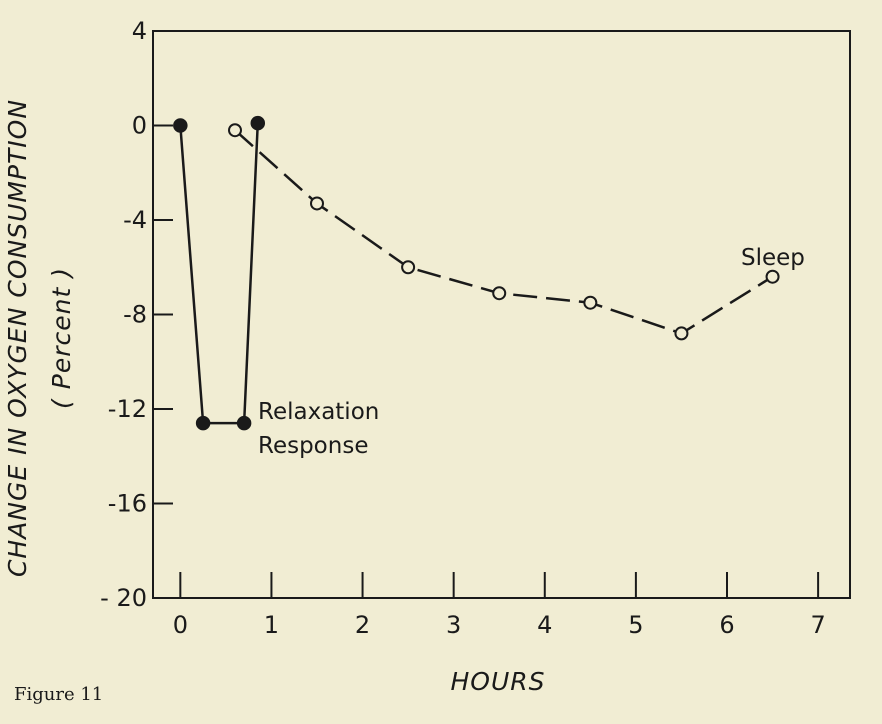  What do you see at coordinates (139, 31) in the screenshot?
I see `y-tick-label: 4` at bounding box center [139, 31].